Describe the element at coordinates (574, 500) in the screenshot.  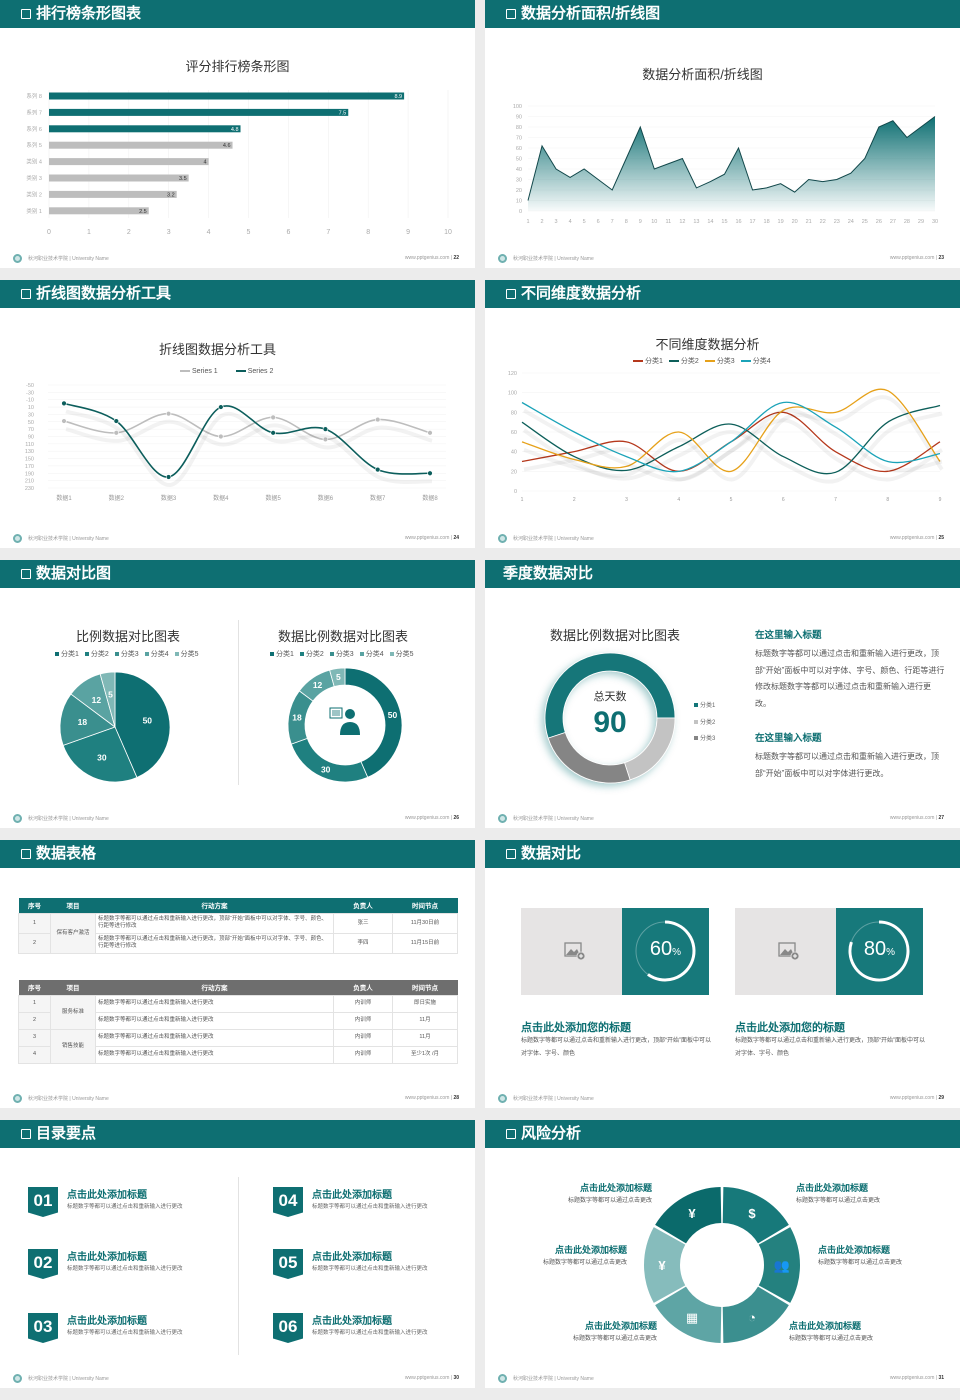
I see `x-tick-label: 2` at that location.